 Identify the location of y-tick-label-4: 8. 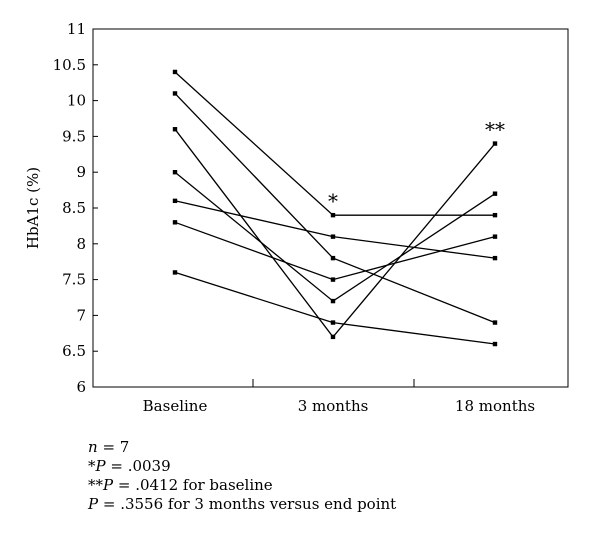
(81, 244).